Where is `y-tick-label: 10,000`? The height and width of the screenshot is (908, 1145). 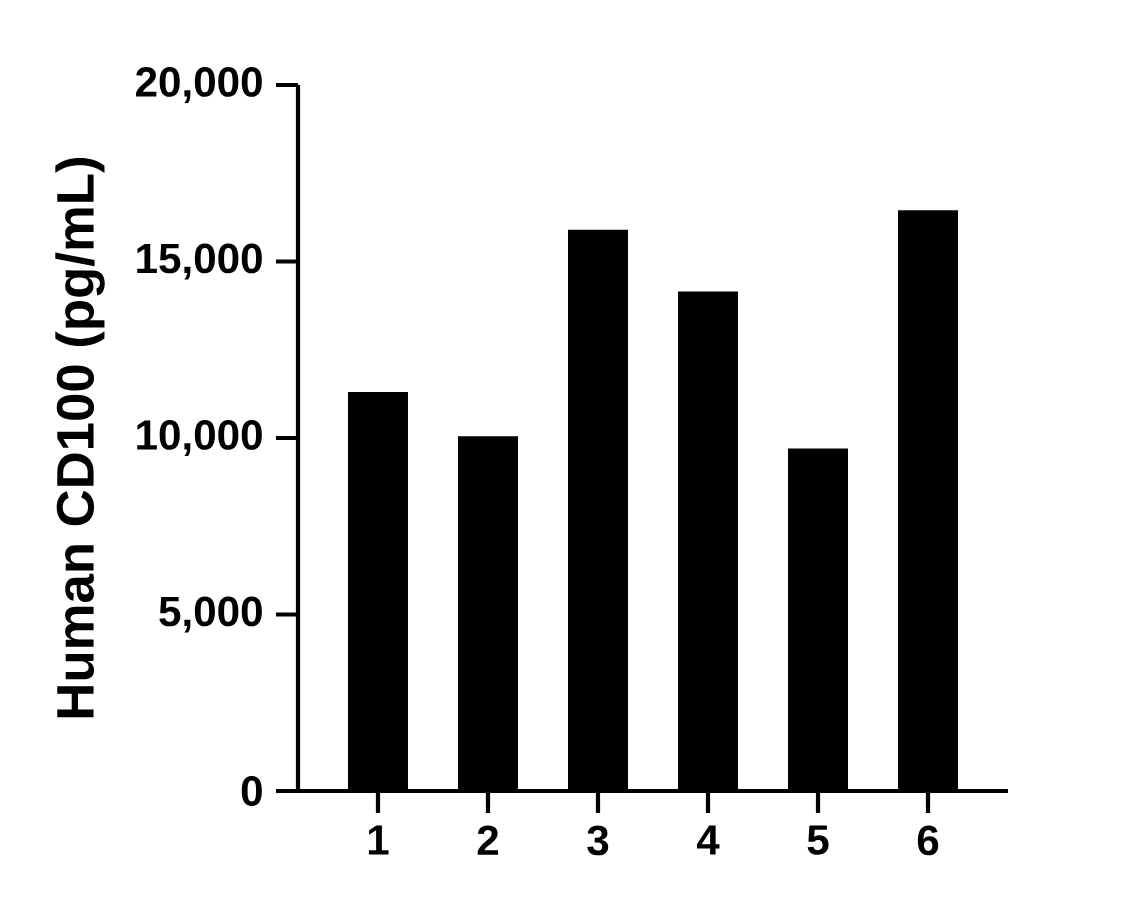 y-tick-label: 10,000 is located at coordinates (199, 438).